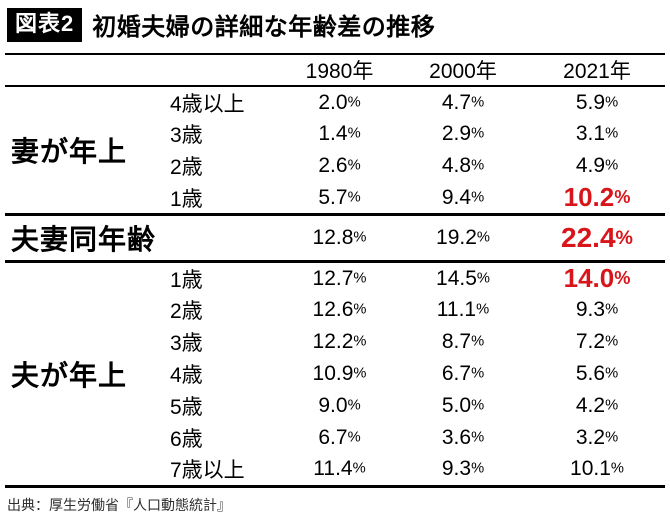  I want to click on value-2021: 3.2%, so click(597, 437).